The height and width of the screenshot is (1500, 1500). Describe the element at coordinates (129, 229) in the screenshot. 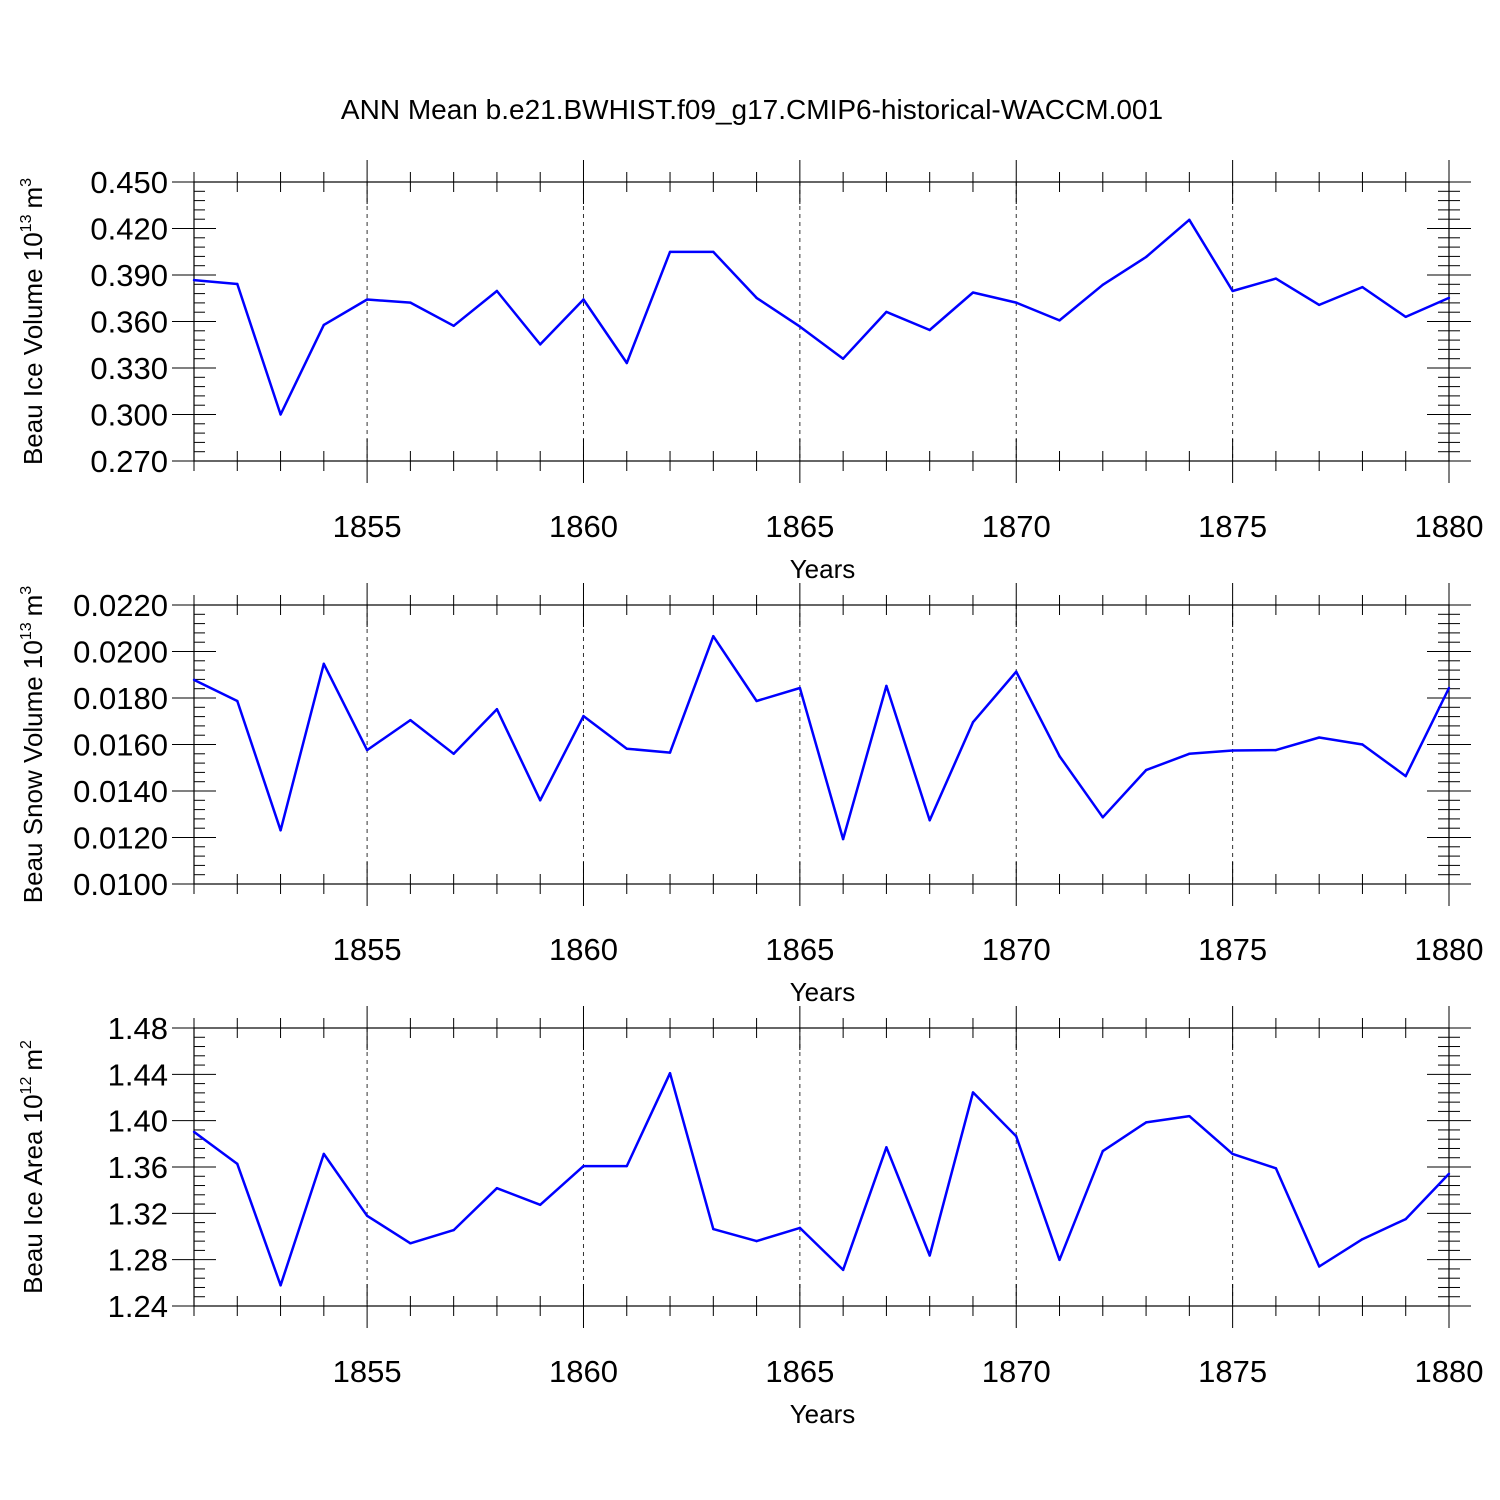

I see `y-tick-label: 0.420` at that location.